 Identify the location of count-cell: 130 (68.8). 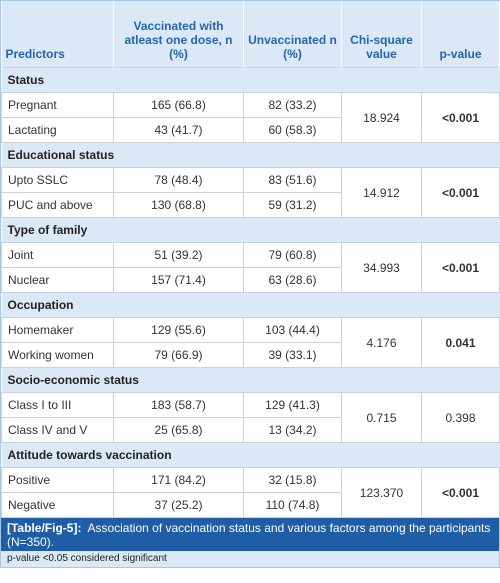
(178, 205).